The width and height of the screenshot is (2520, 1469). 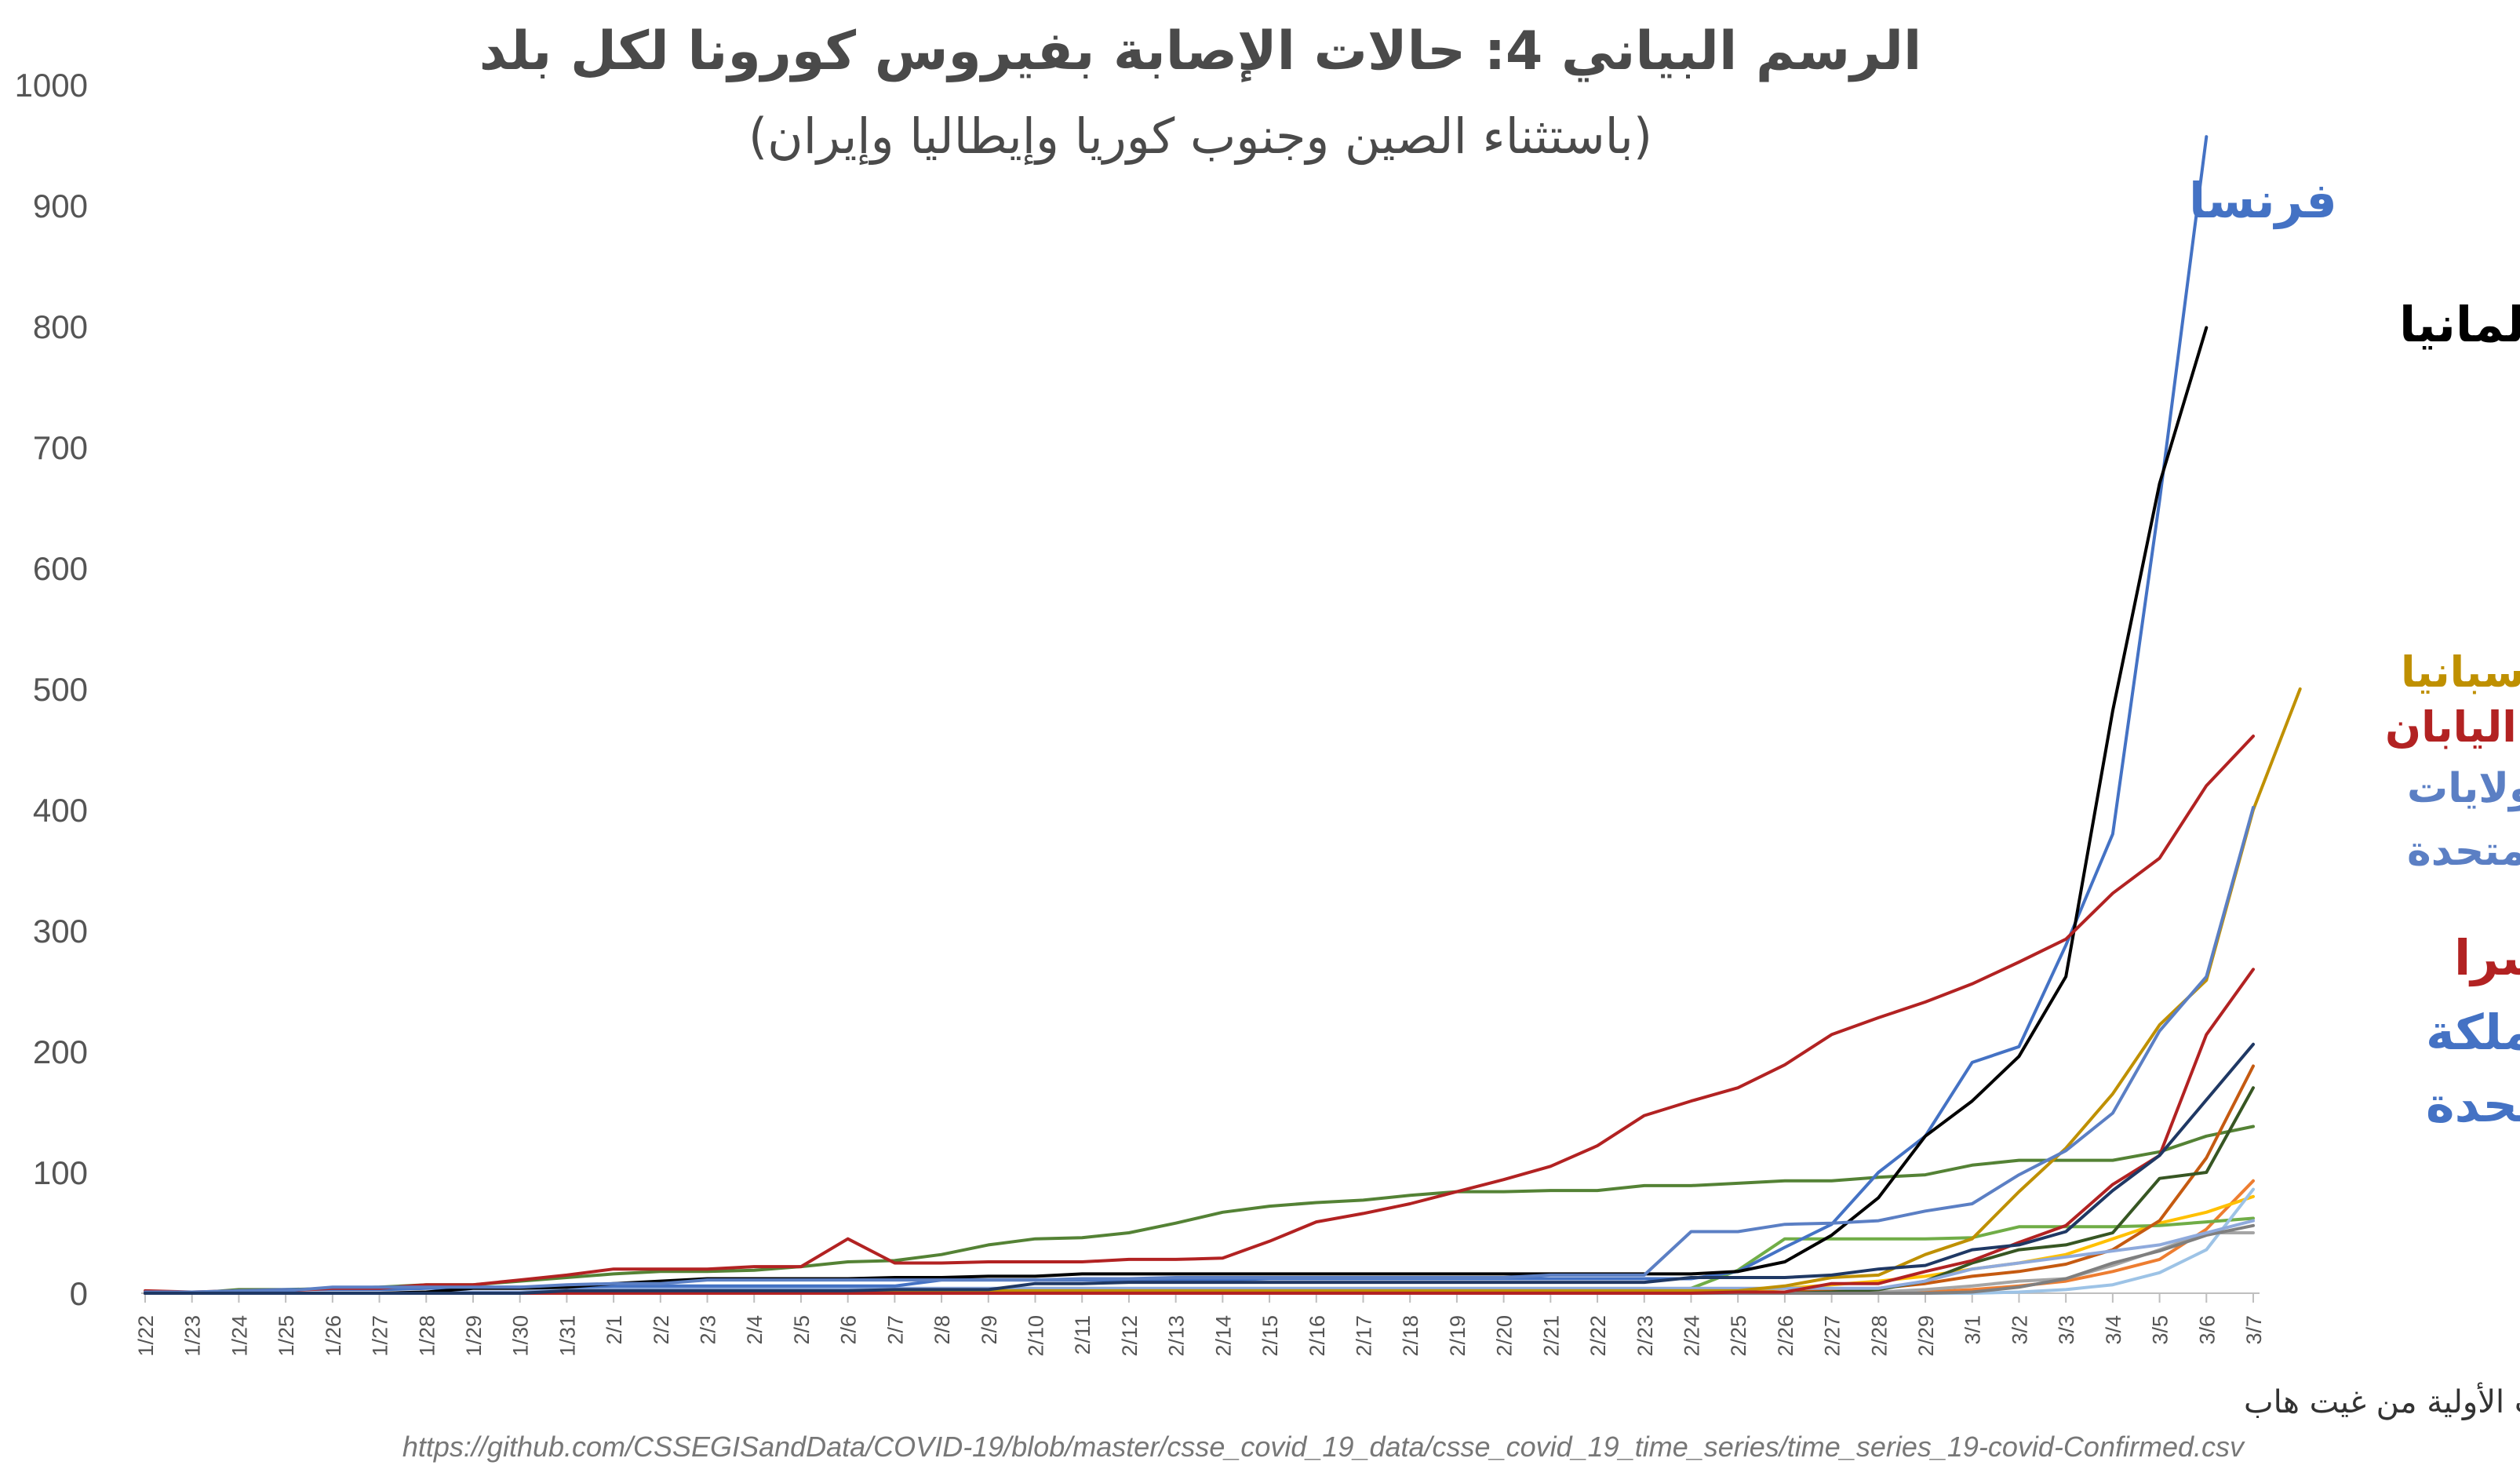 What do you see at coordinates (849, 1330) in the screenshot?
I see `x-tick-label: 2/6` at bounding box center [849, 1330].